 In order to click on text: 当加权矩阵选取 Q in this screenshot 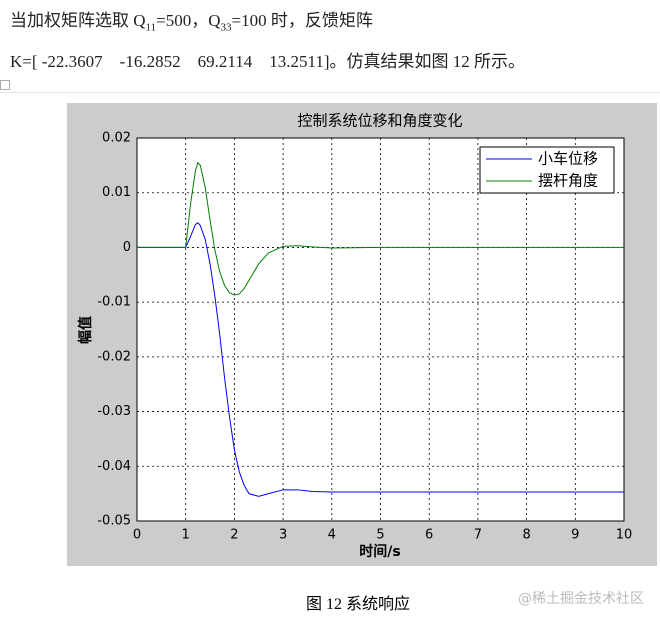, I will do `click(78, 20)`.